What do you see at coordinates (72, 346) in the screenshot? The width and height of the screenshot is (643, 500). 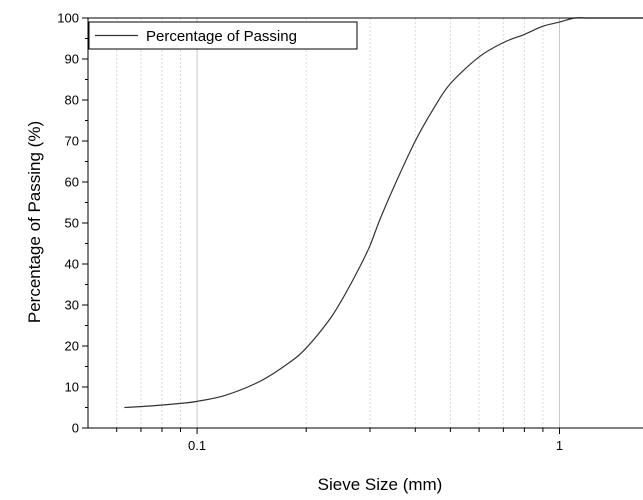 I see `y-tick-label: 20` at bounding box center [72, 346].